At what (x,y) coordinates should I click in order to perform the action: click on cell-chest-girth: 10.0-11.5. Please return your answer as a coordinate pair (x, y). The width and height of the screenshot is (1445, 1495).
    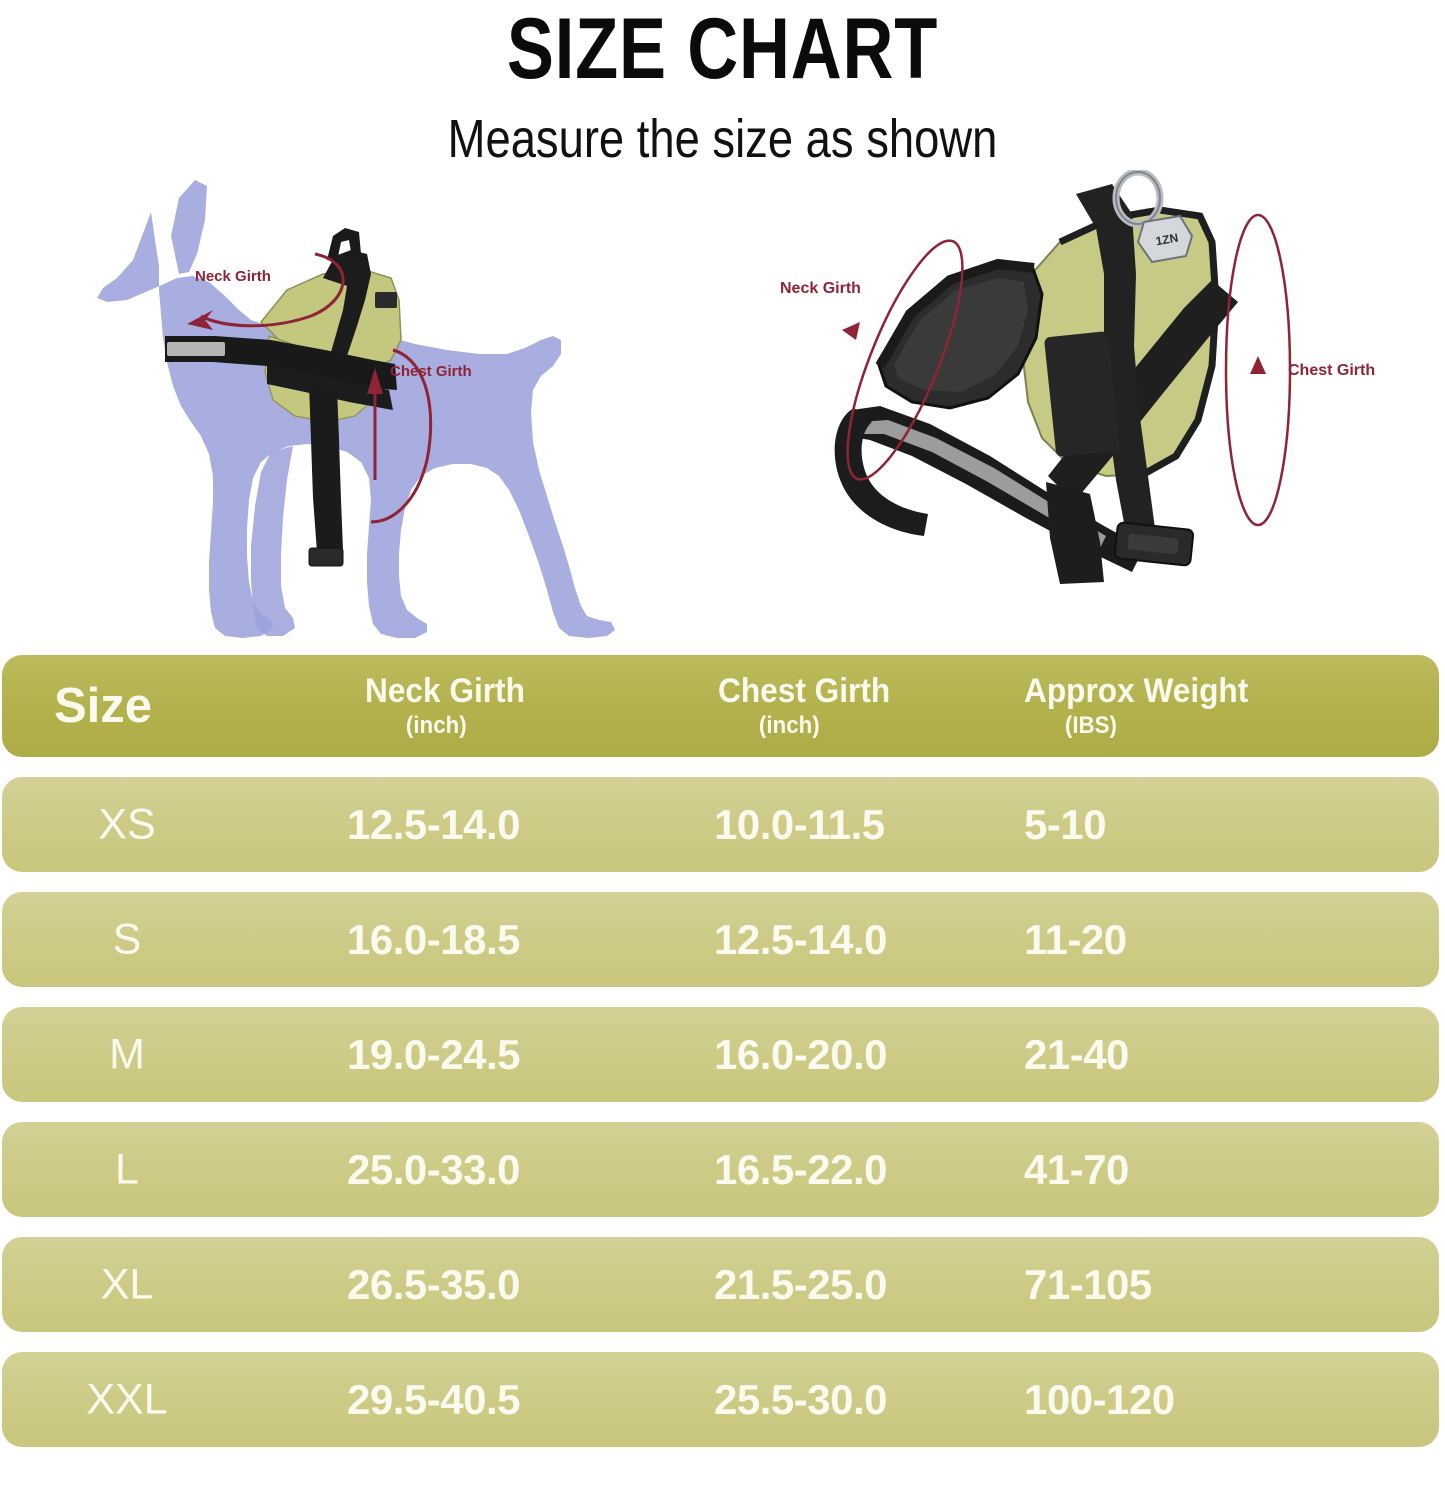
    Looking at the image, I should click on (799, 824).